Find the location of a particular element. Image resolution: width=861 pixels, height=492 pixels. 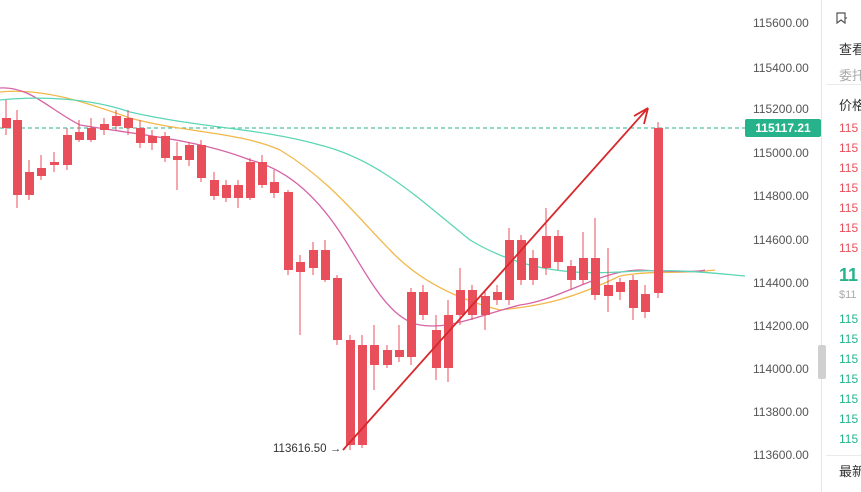

view-label: 查看 is located at coordinates (850, 49).